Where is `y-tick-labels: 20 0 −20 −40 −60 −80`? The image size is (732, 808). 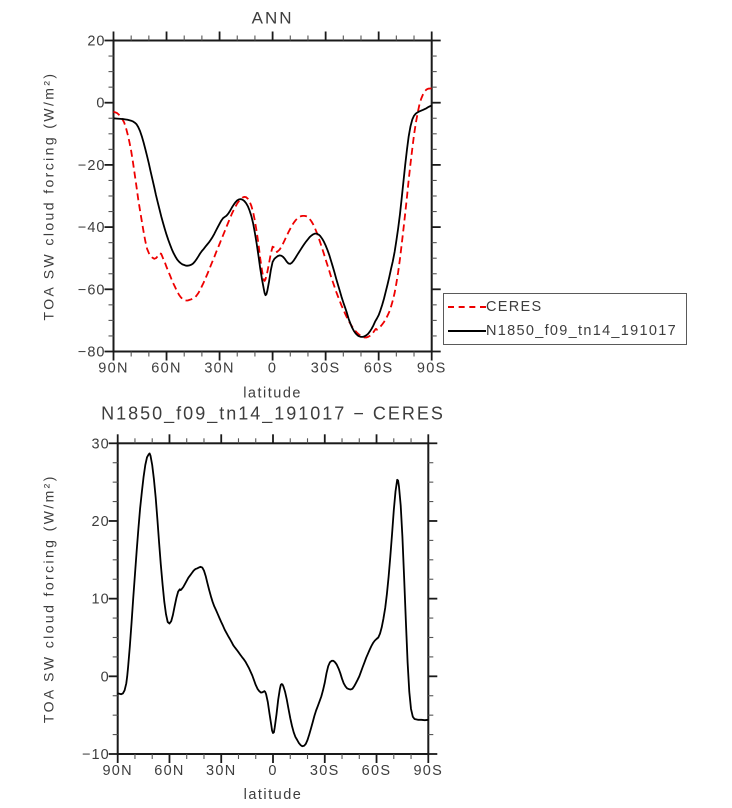 y-tick-labels: 20 0 −20 −40 −60 −80 is located at coordinates (92, 197).